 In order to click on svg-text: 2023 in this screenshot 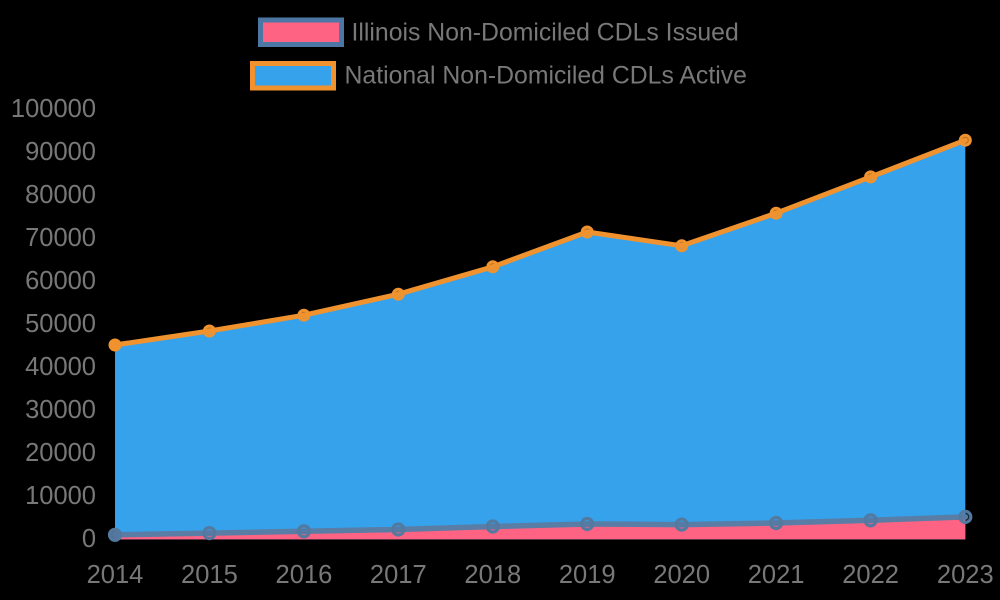, I will do `click(965, 575)`.